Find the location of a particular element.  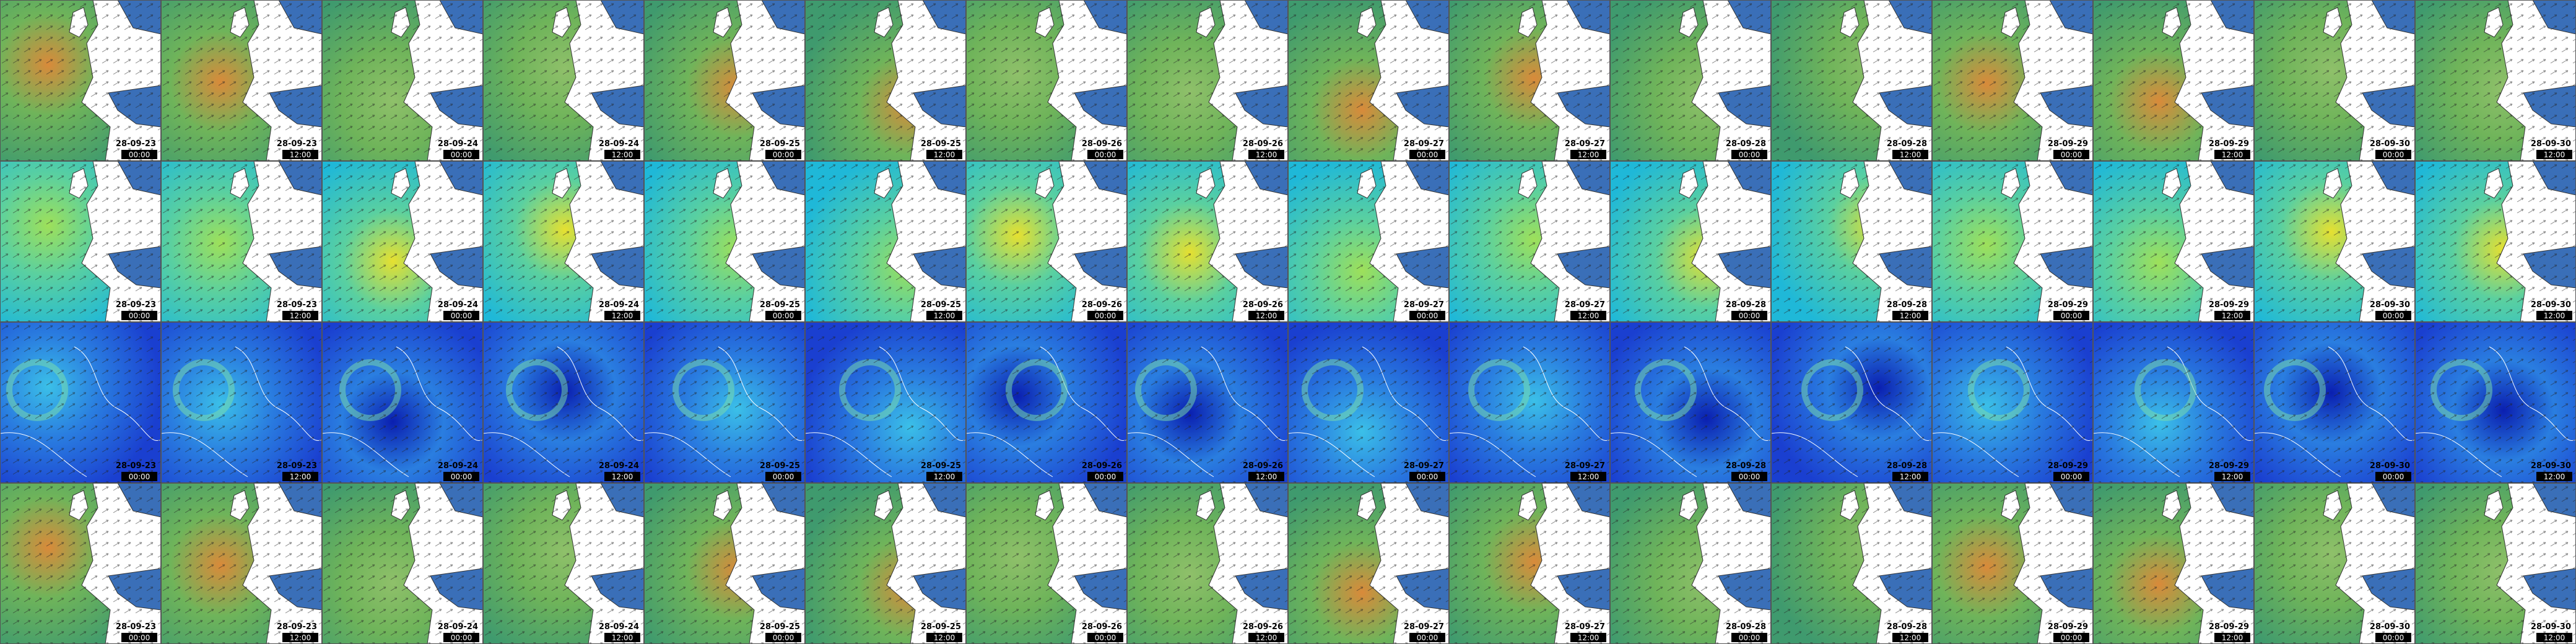

tile-date: 28-09-26 is located at coordinates (1102, 305).